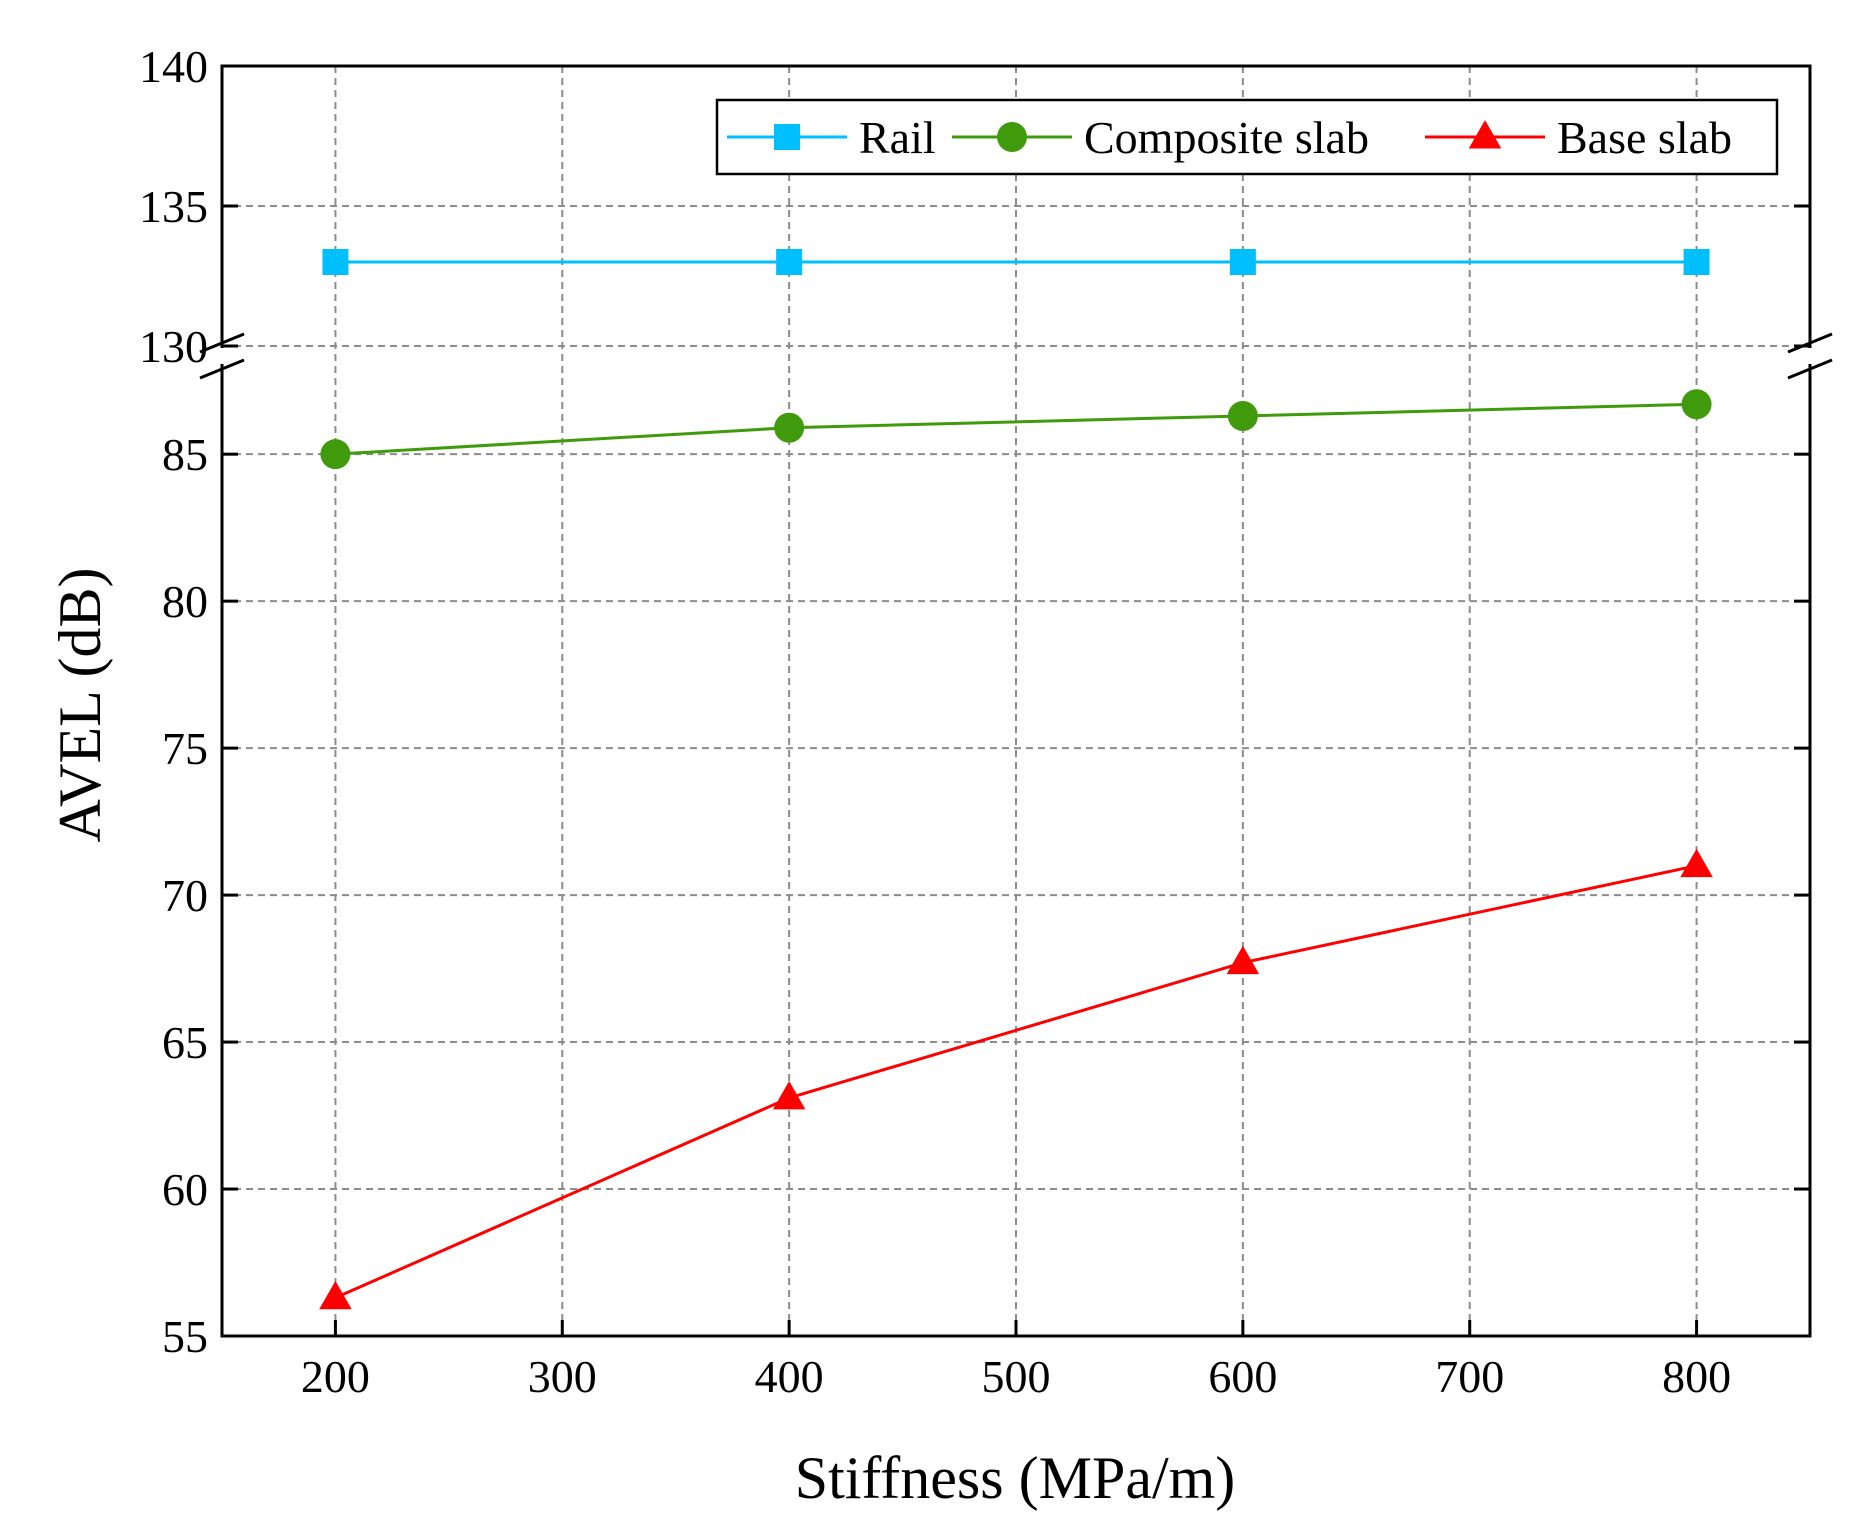  What do you see at coordinates (185, 1042) in the screenshot?
I see `y-tick-label: 65` at bounding box center [185, 1042].